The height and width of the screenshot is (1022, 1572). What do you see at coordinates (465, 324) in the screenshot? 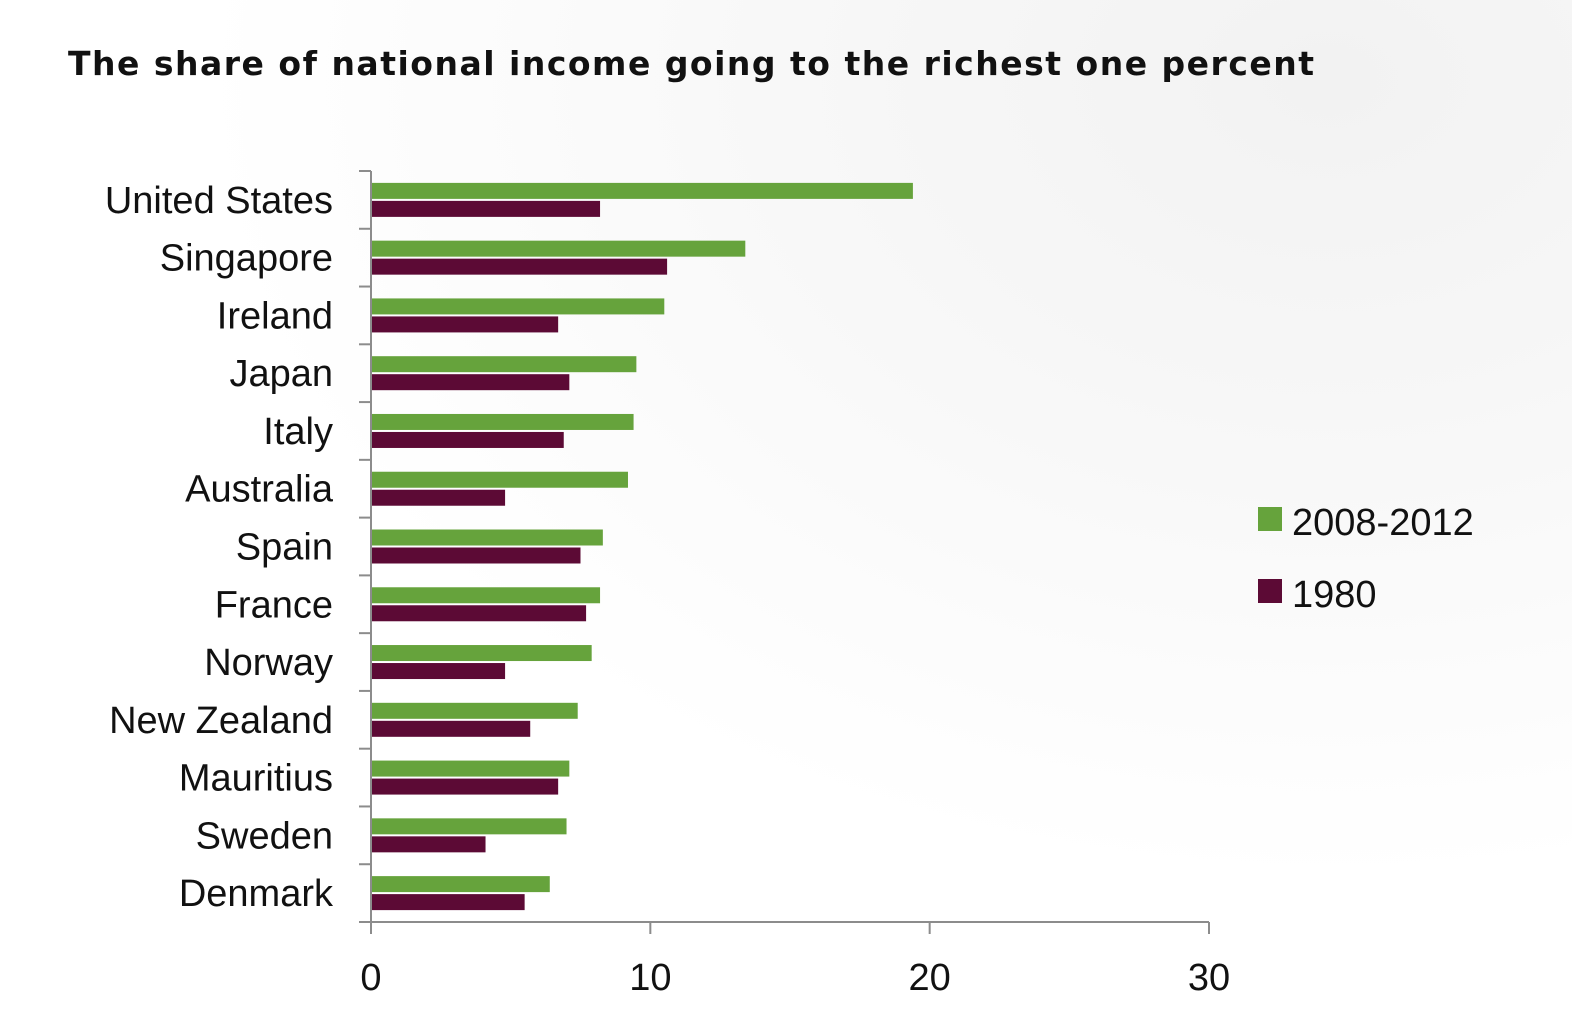
I see `bar-ireland-1980` at bounding box center [465, 324].